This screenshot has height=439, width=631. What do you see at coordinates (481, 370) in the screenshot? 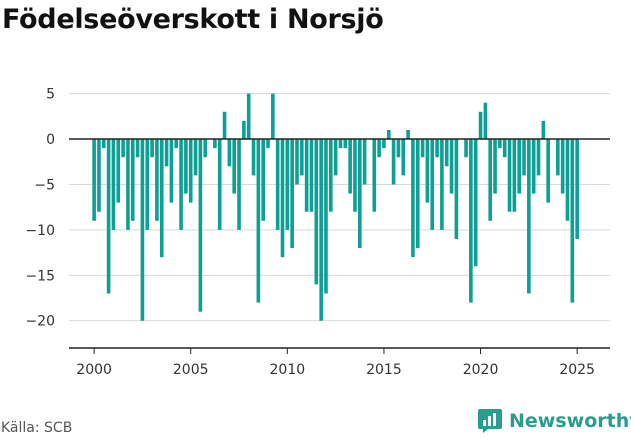
I see `x-tick-label: 2020` at bounding box center [481, 370].